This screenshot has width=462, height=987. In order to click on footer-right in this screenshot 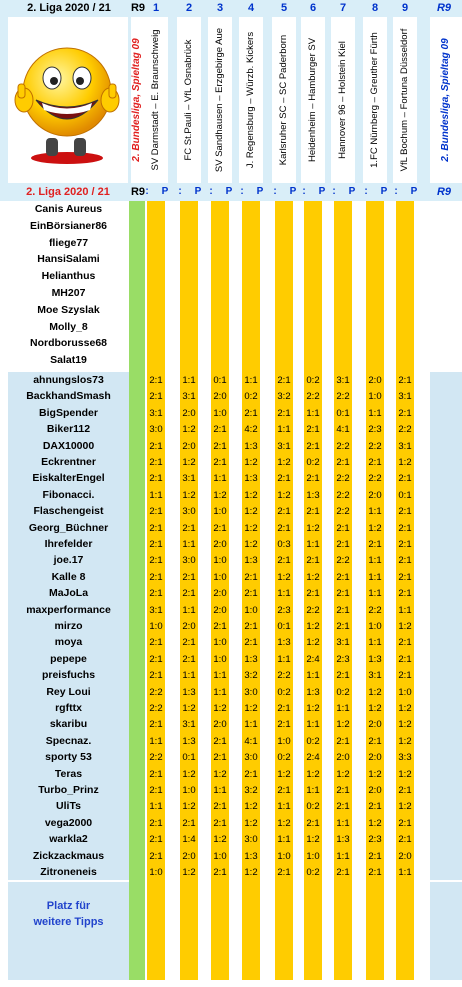, I will do `click(446, 931)`.